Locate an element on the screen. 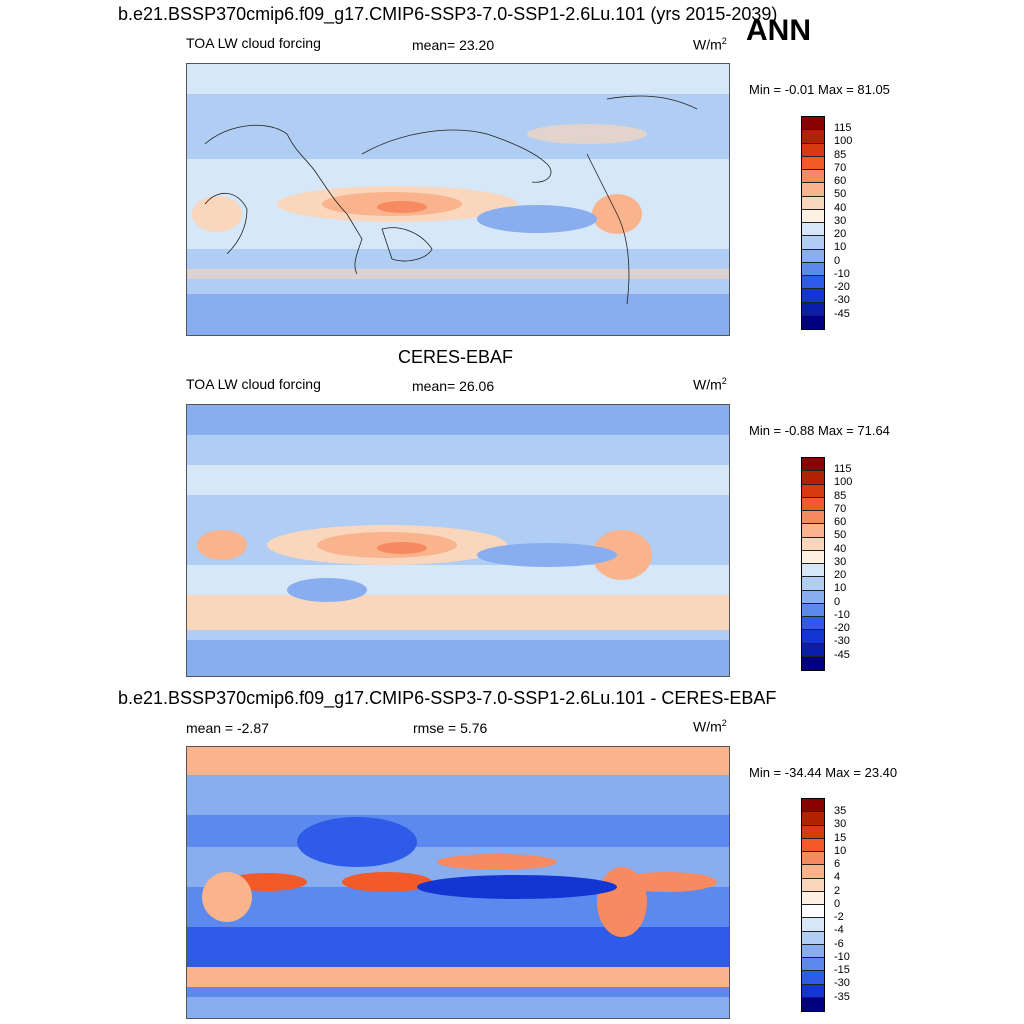  panel2-minmax: Min = -0.88 Max = 71.64 is located at coordinates (819, 430).